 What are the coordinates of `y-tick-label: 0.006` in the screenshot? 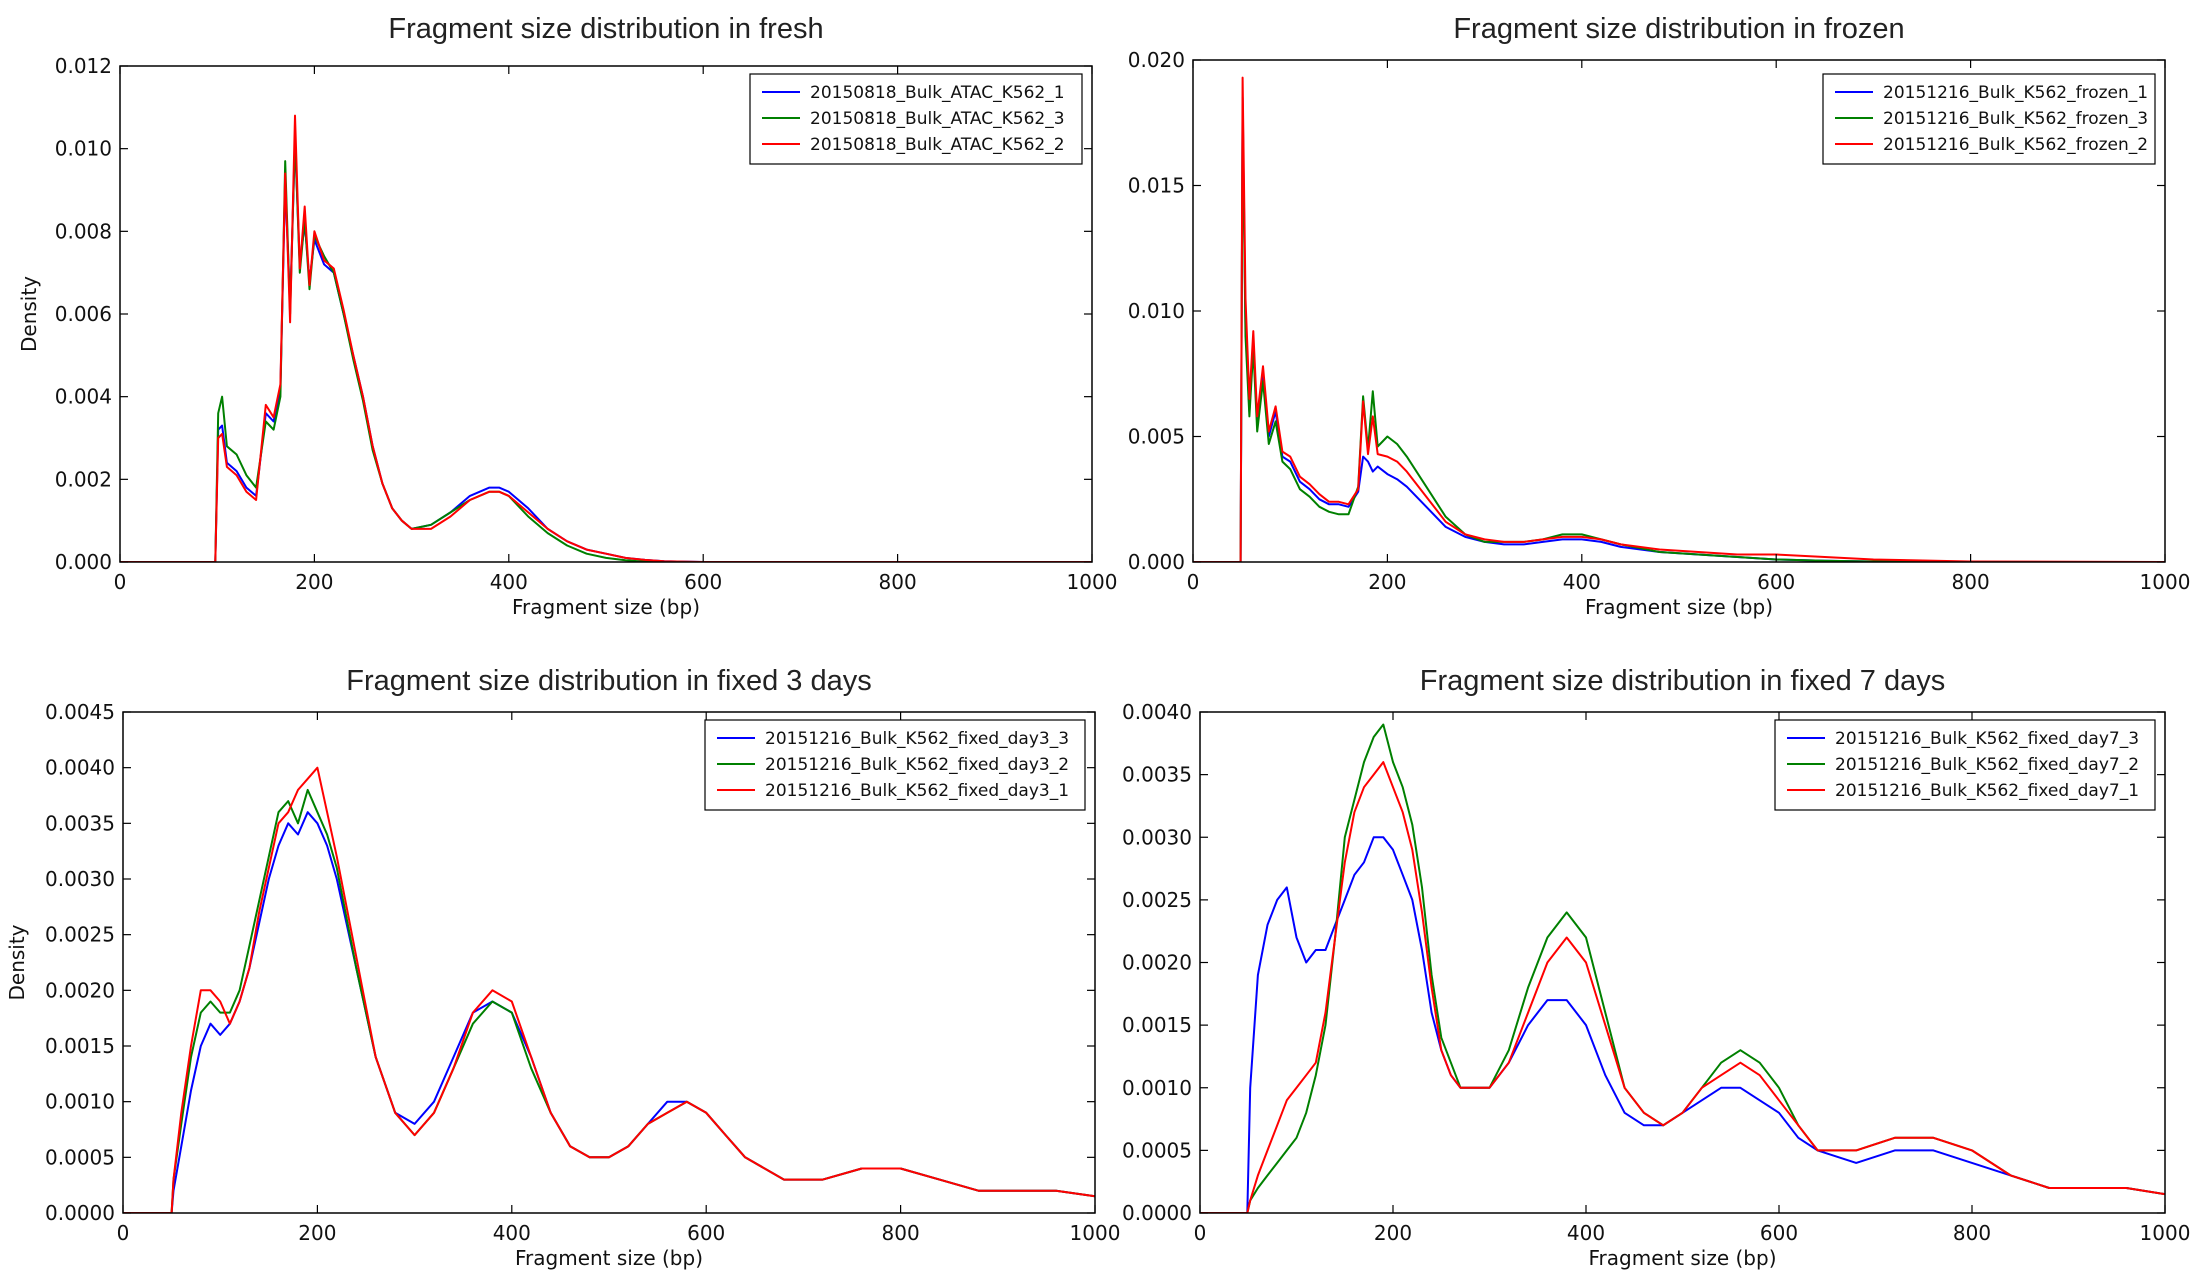 It's located at (83, 314).